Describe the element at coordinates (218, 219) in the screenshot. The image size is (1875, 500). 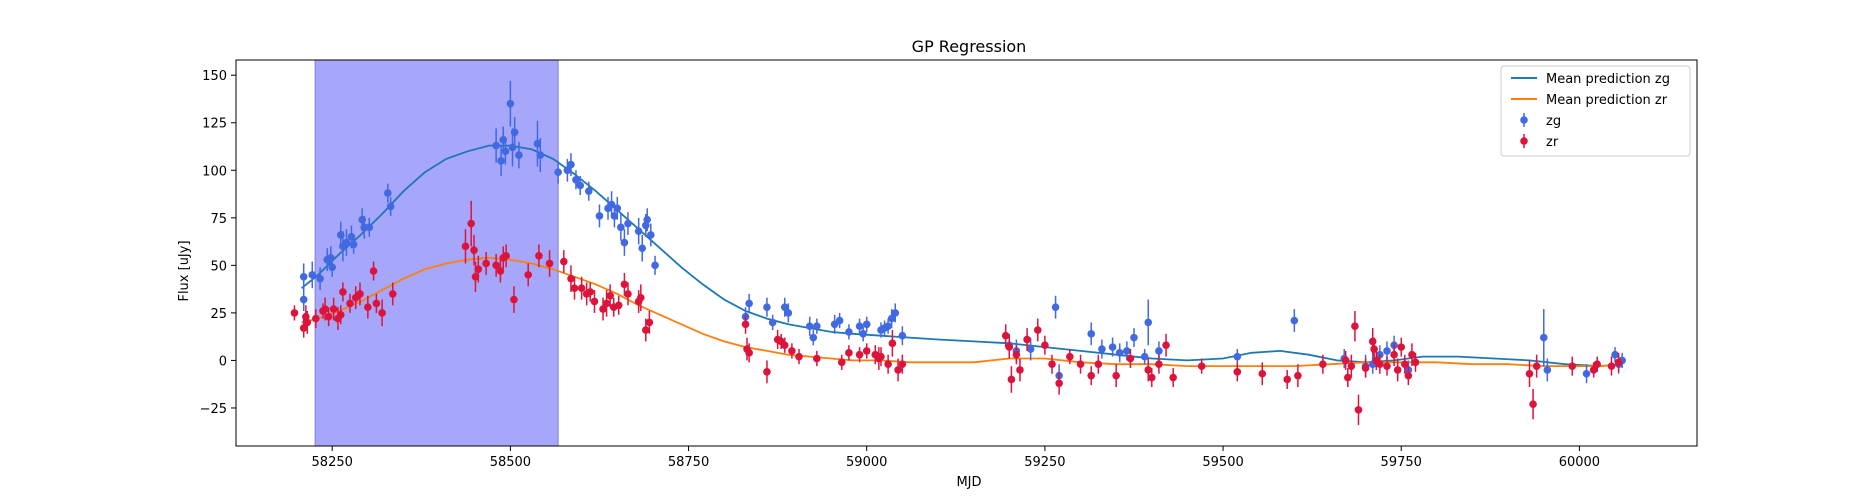
I see `y-tick-label: 75` at that location.